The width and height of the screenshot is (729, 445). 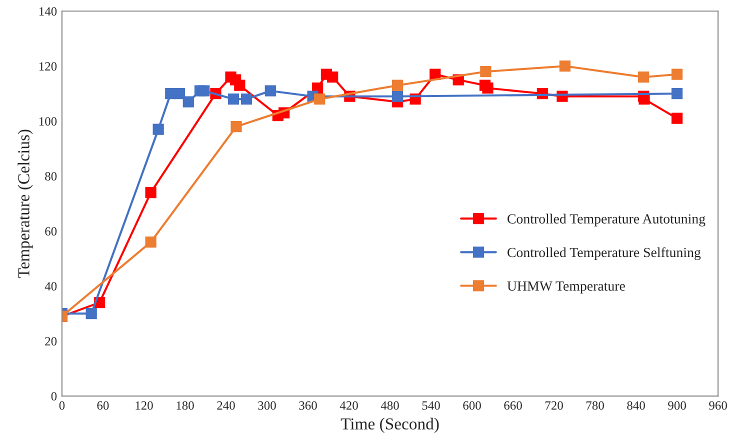 I want to click on y-tick-label: 60, so click(x=51, y=231).